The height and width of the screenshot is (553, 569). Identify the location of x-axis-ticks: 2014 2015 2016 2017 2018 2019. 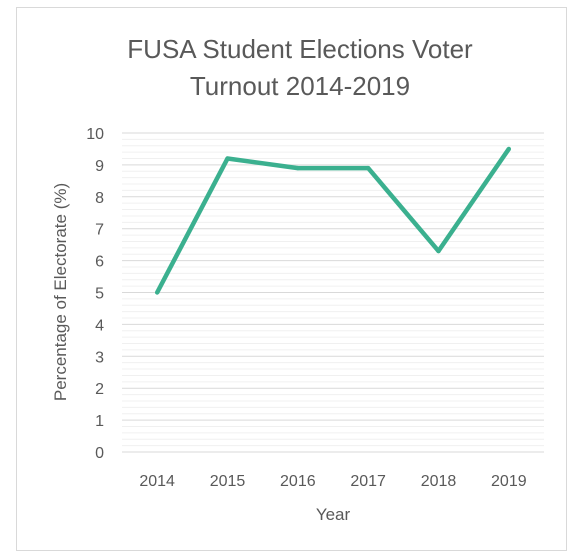
(332, 481).